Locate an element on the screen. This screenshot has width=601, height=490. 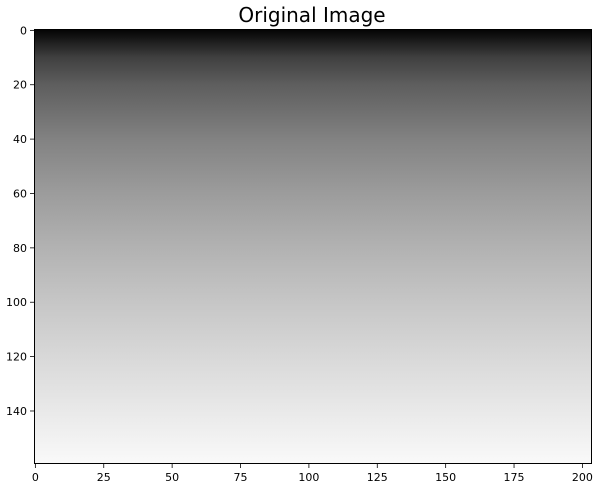
y-tick-label: 120 is located at coordinates (16, 357).